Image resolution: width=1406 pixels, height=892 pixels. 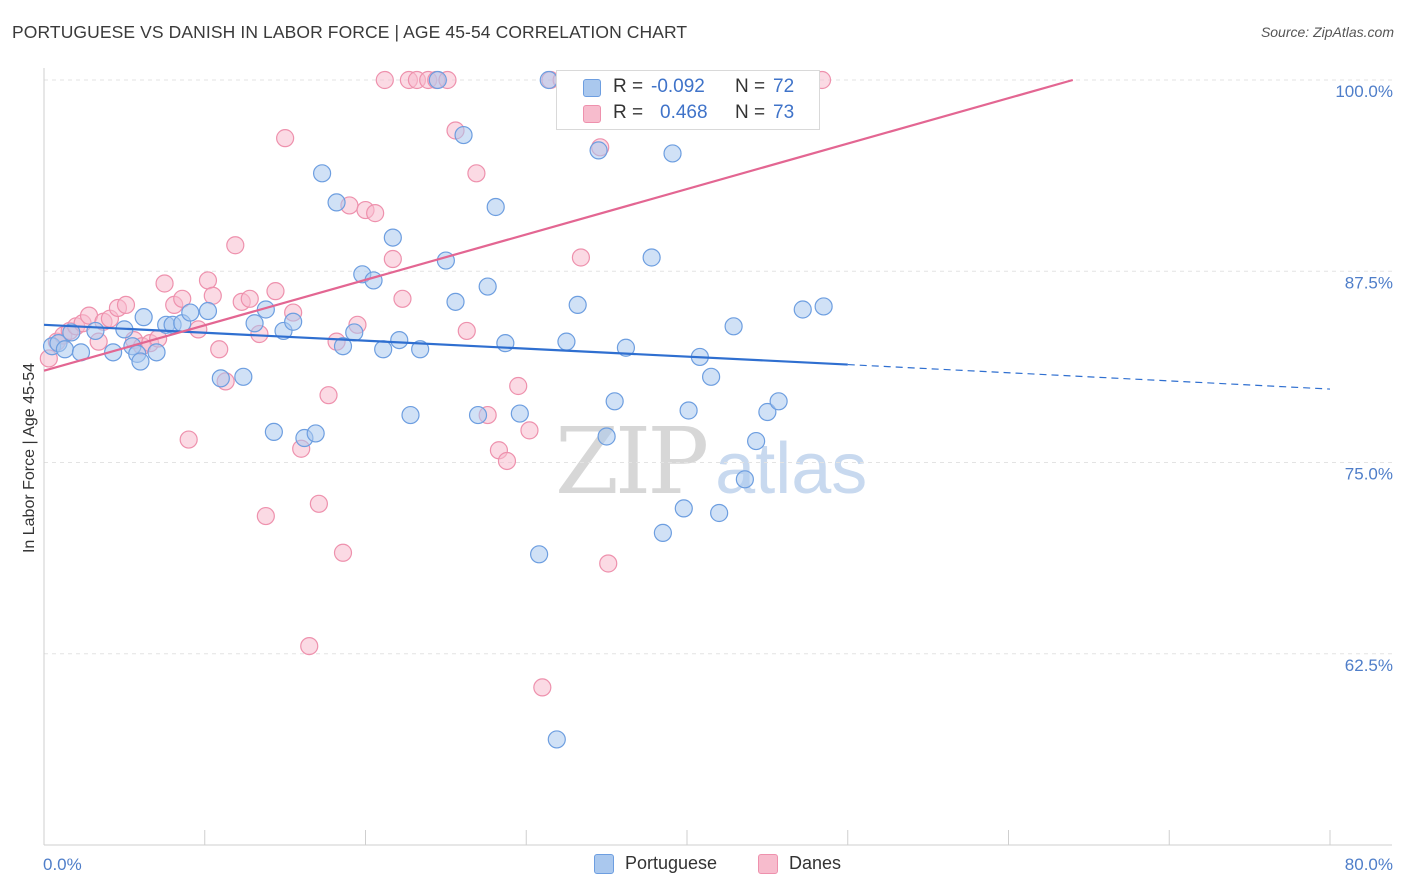 I want to click on y-axis-title: In Labor Force | Age 45-54, so click(x=29, y=458).